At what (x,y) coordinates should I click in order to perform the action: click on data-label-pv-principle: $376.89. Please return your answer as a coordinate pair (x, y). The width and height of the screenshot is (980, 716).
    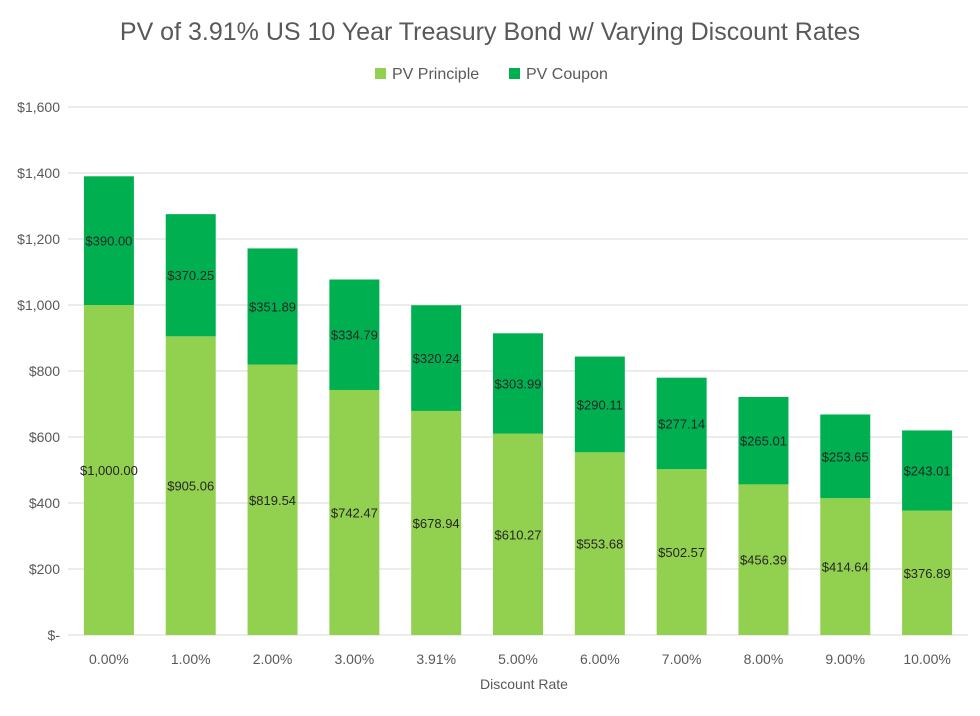
    Looking at the image, I should click on (927, 573).